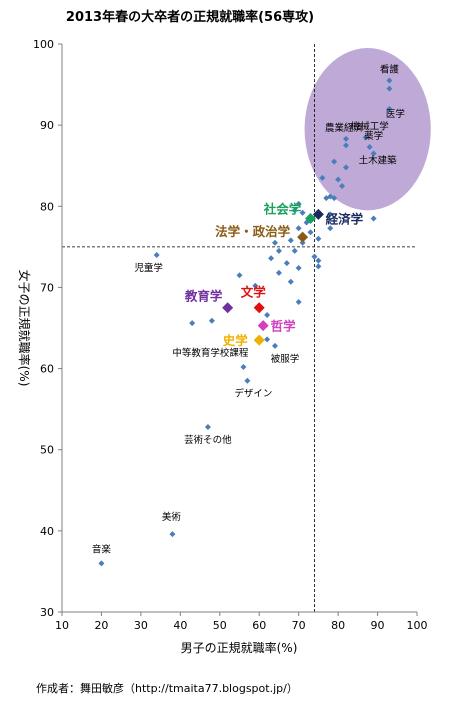 Image resolution: width=456 pixels, height=704 pixels. I want to click on y-tick-label: 50, so click(47, 450).